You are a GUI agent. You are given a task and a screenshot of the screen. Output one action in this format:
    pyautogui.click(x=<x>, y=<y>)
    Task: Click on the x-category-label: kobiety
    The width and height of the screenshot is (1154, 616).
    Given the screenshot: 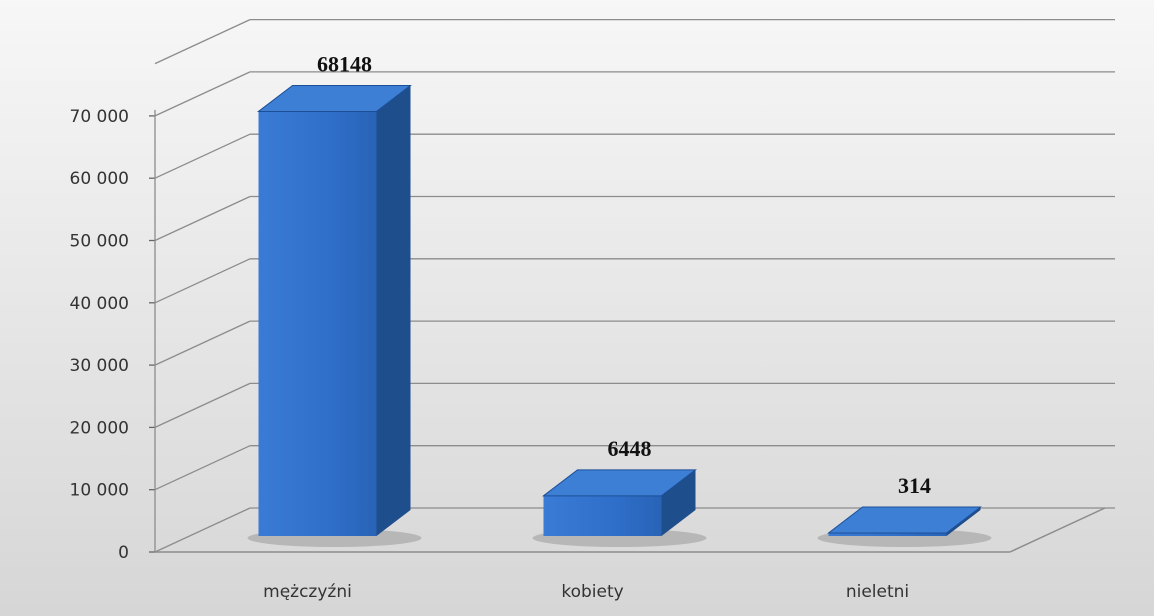 What is the action you would take?
    pyautogui.click(x=592, y=592)
    